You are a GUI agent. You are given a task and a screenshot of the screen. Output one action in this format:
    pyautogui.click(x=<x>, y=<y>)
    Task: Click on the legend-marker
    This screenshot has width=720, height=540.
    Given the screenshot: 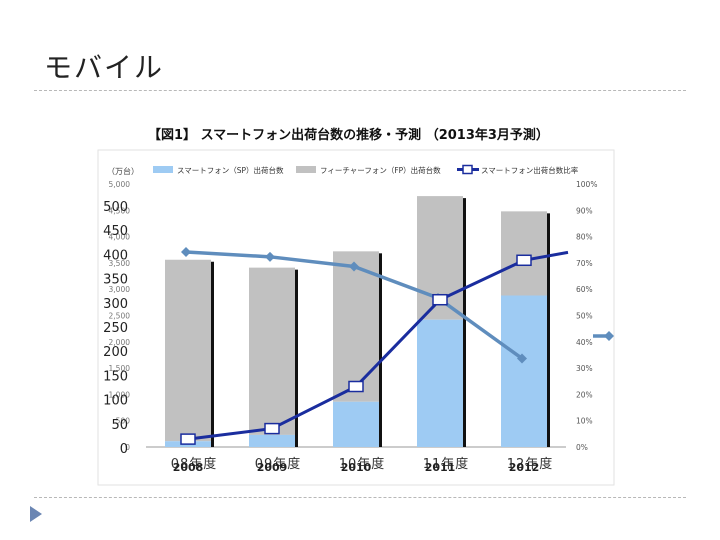 What is the action you would take?
    pyautogui.click(x=467, y=169)
    